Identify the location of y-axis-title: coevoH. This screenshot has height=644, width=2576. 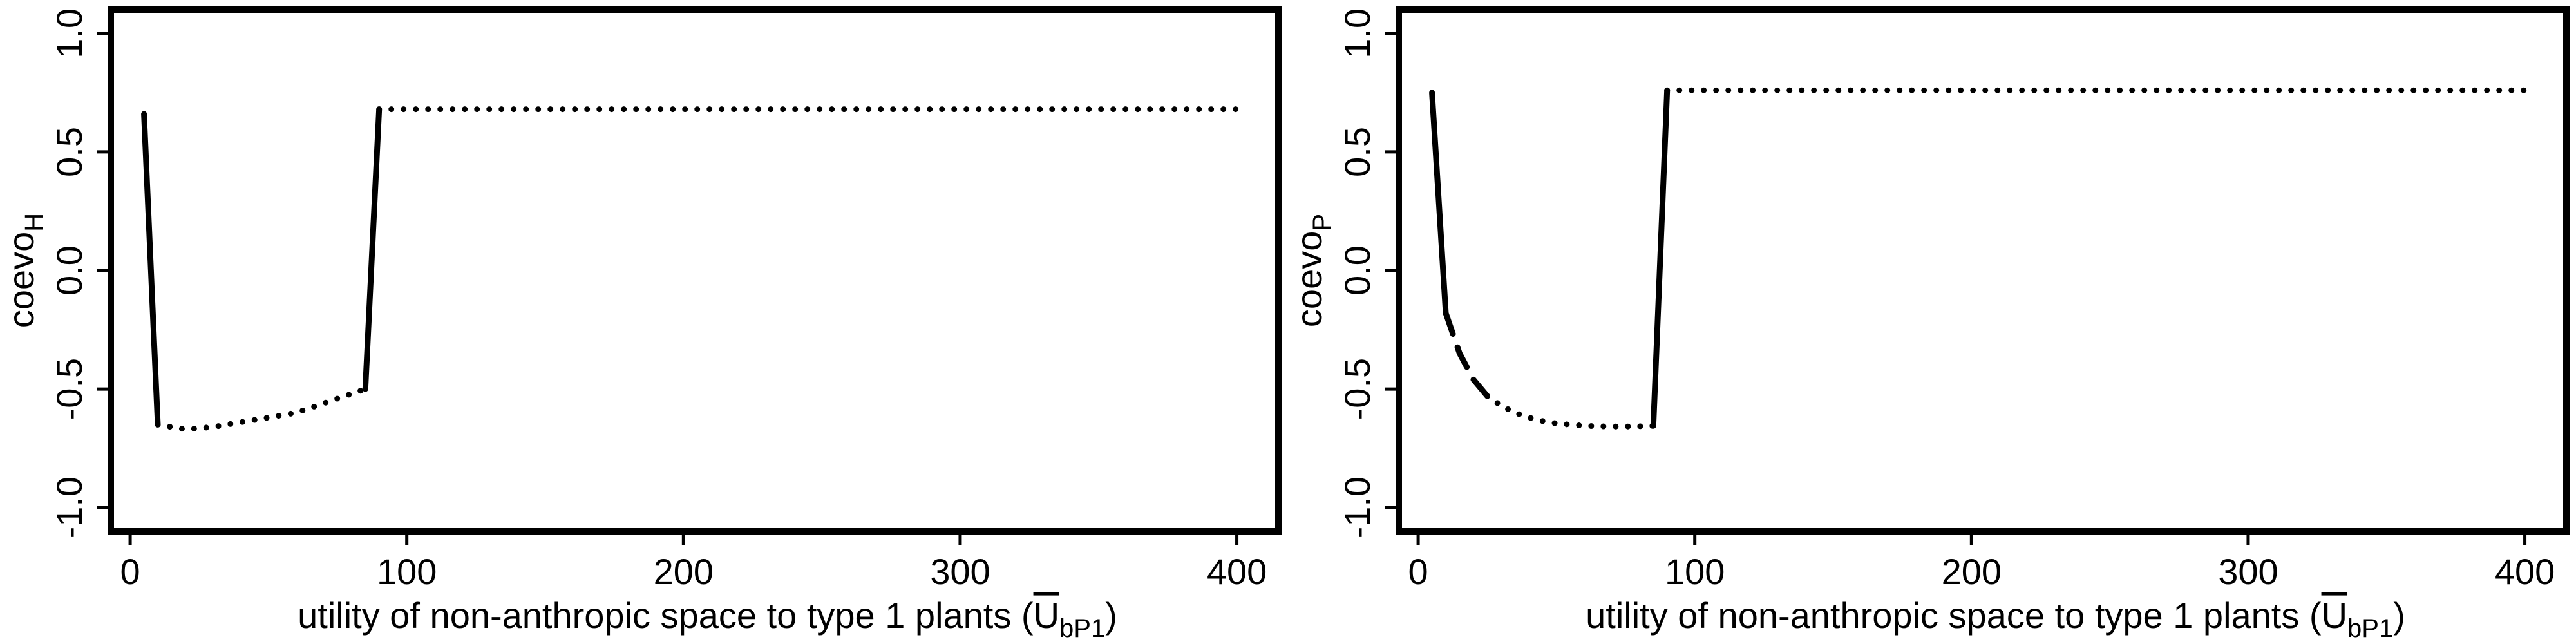
(24, 270).